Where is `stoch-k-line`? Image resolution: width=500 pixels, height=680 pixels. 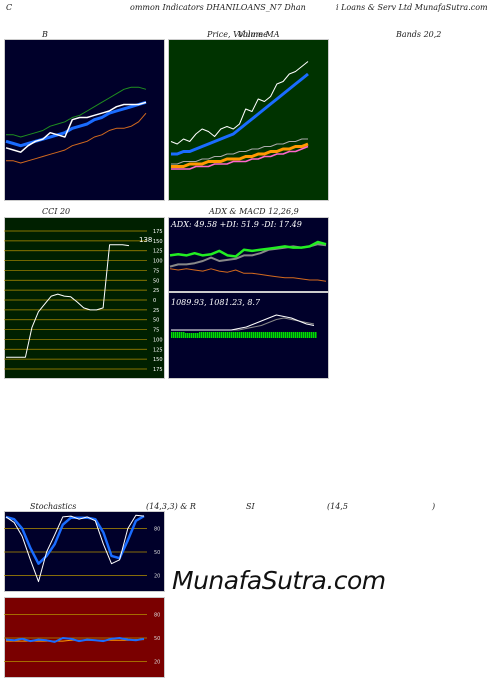 stoch-k-line is located at coordinates (75, 548).